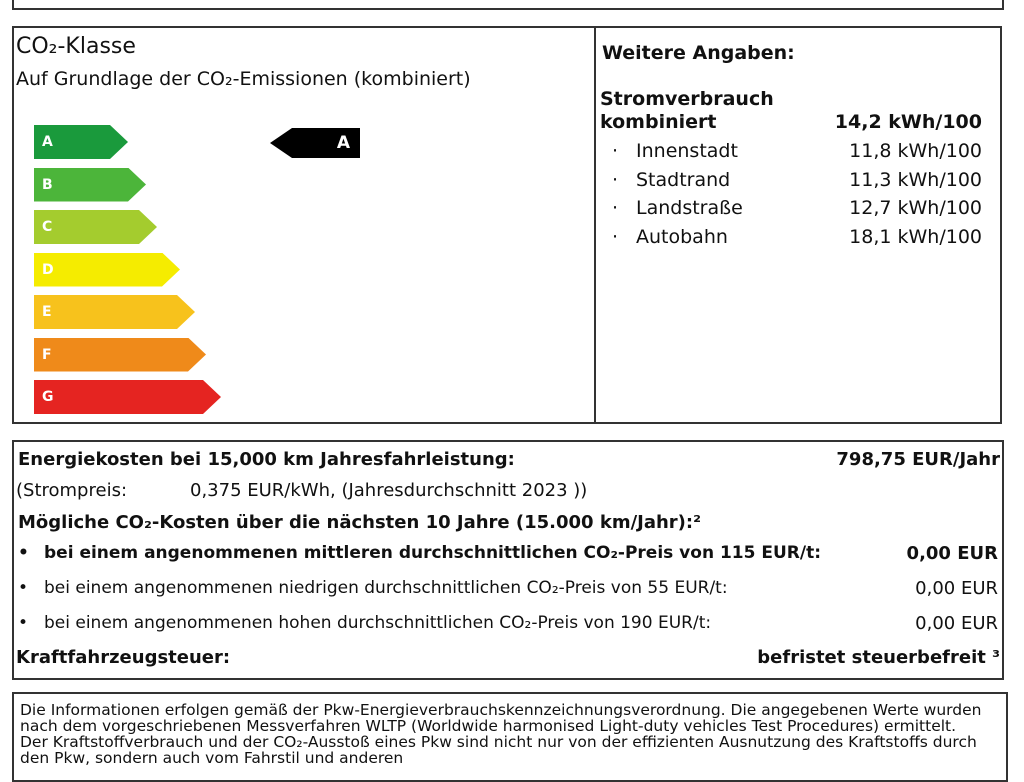  I want to click on class-arrow: C, so click(95, 227).